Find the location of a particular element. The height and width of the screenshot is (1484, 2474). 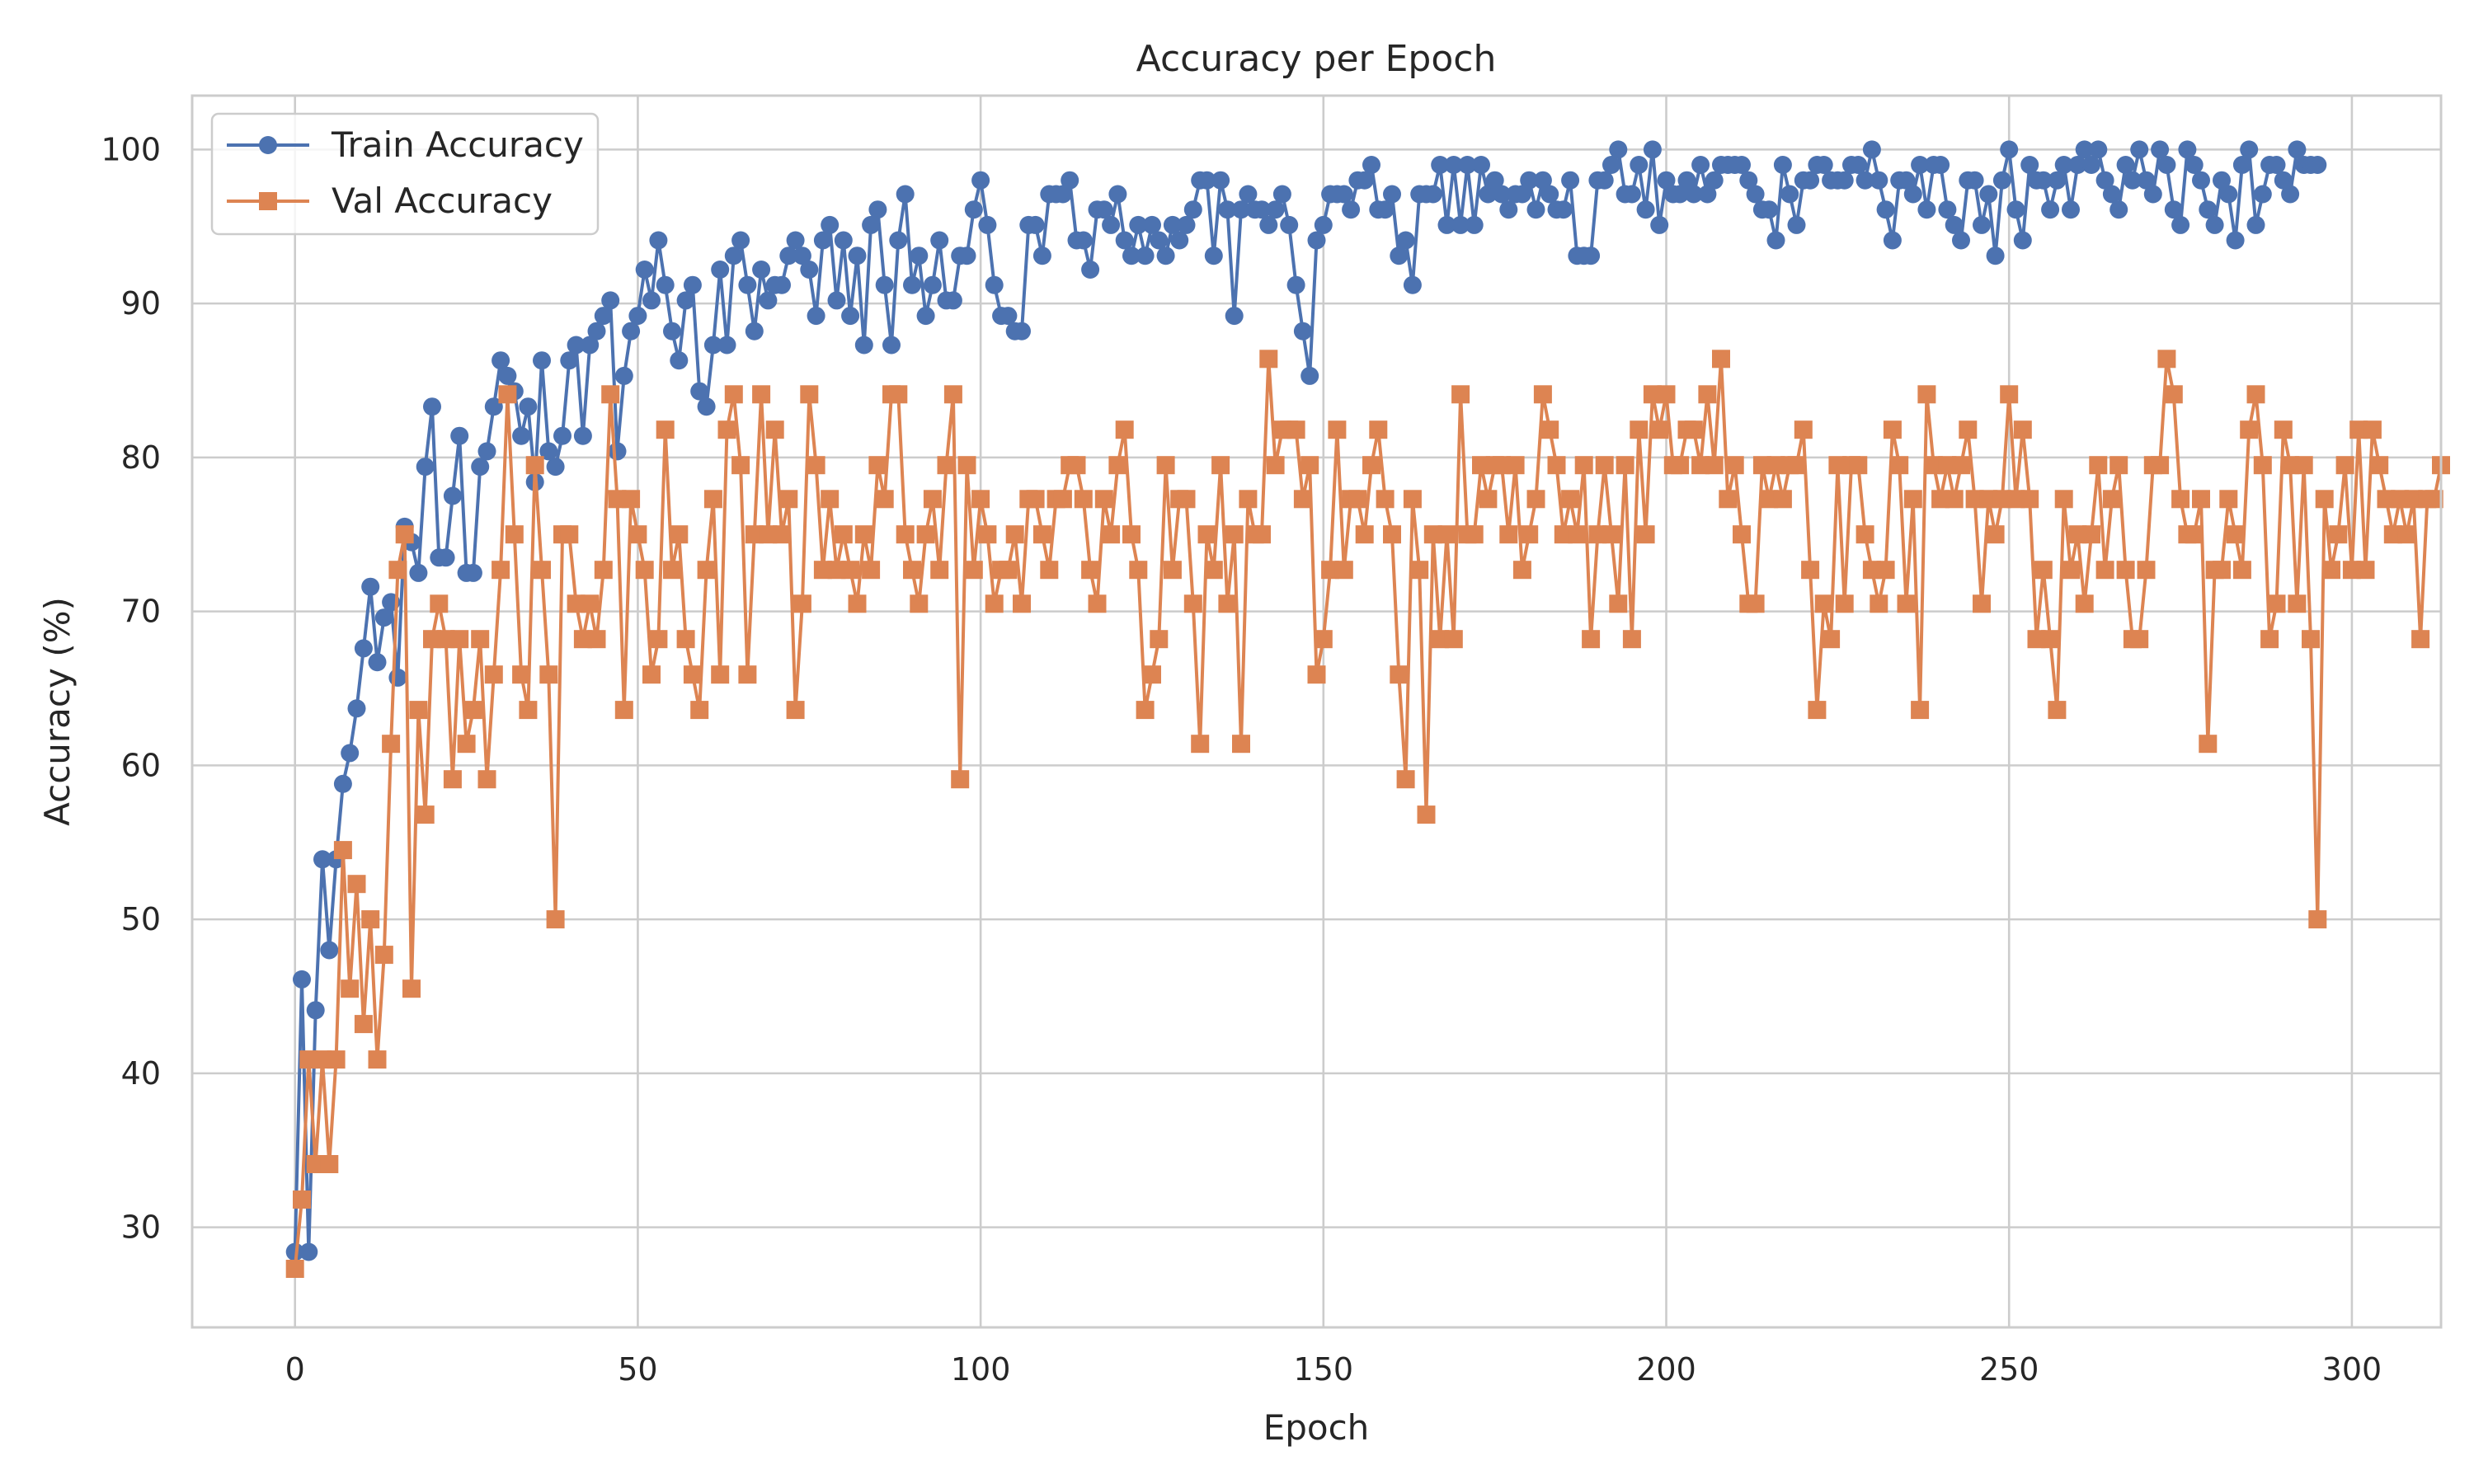

y-tick-label: 100 is located at coordinates (131, 149).